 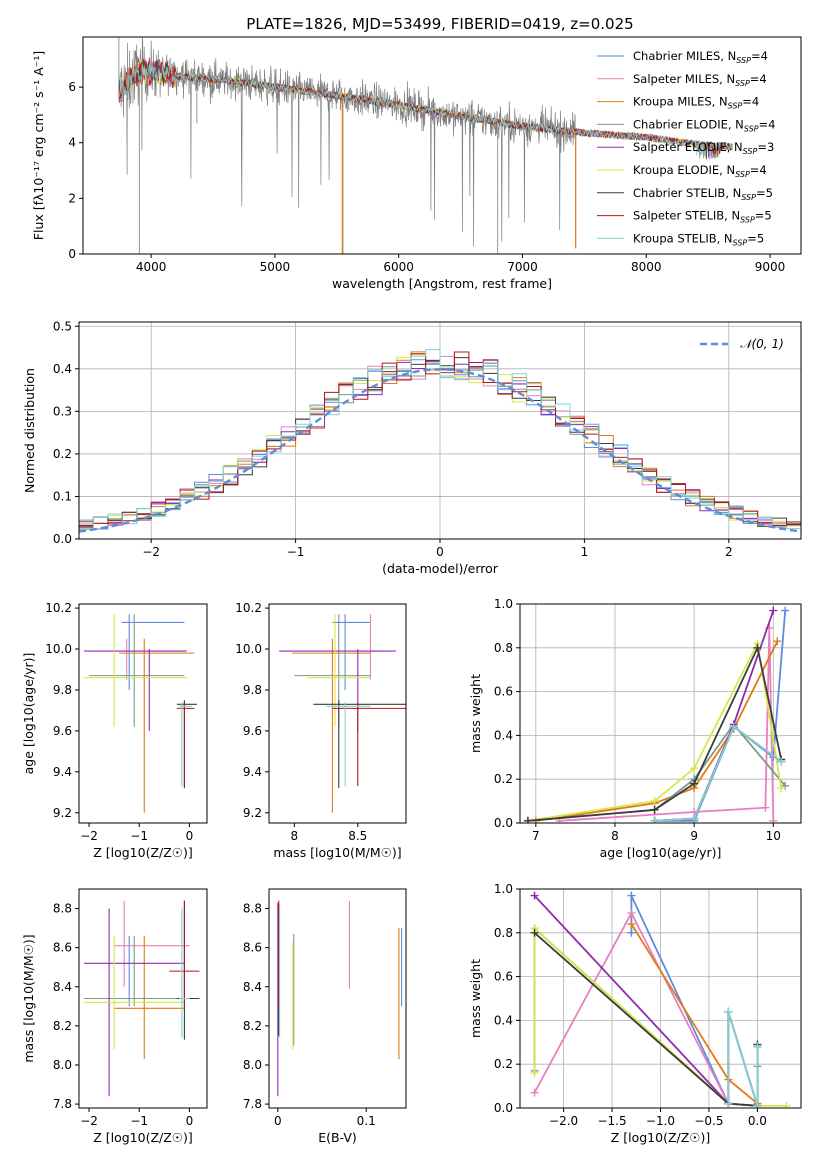 I want to click on legend-label: Salpeter STELIB, NSSP=5, so click(x=702, y=217).